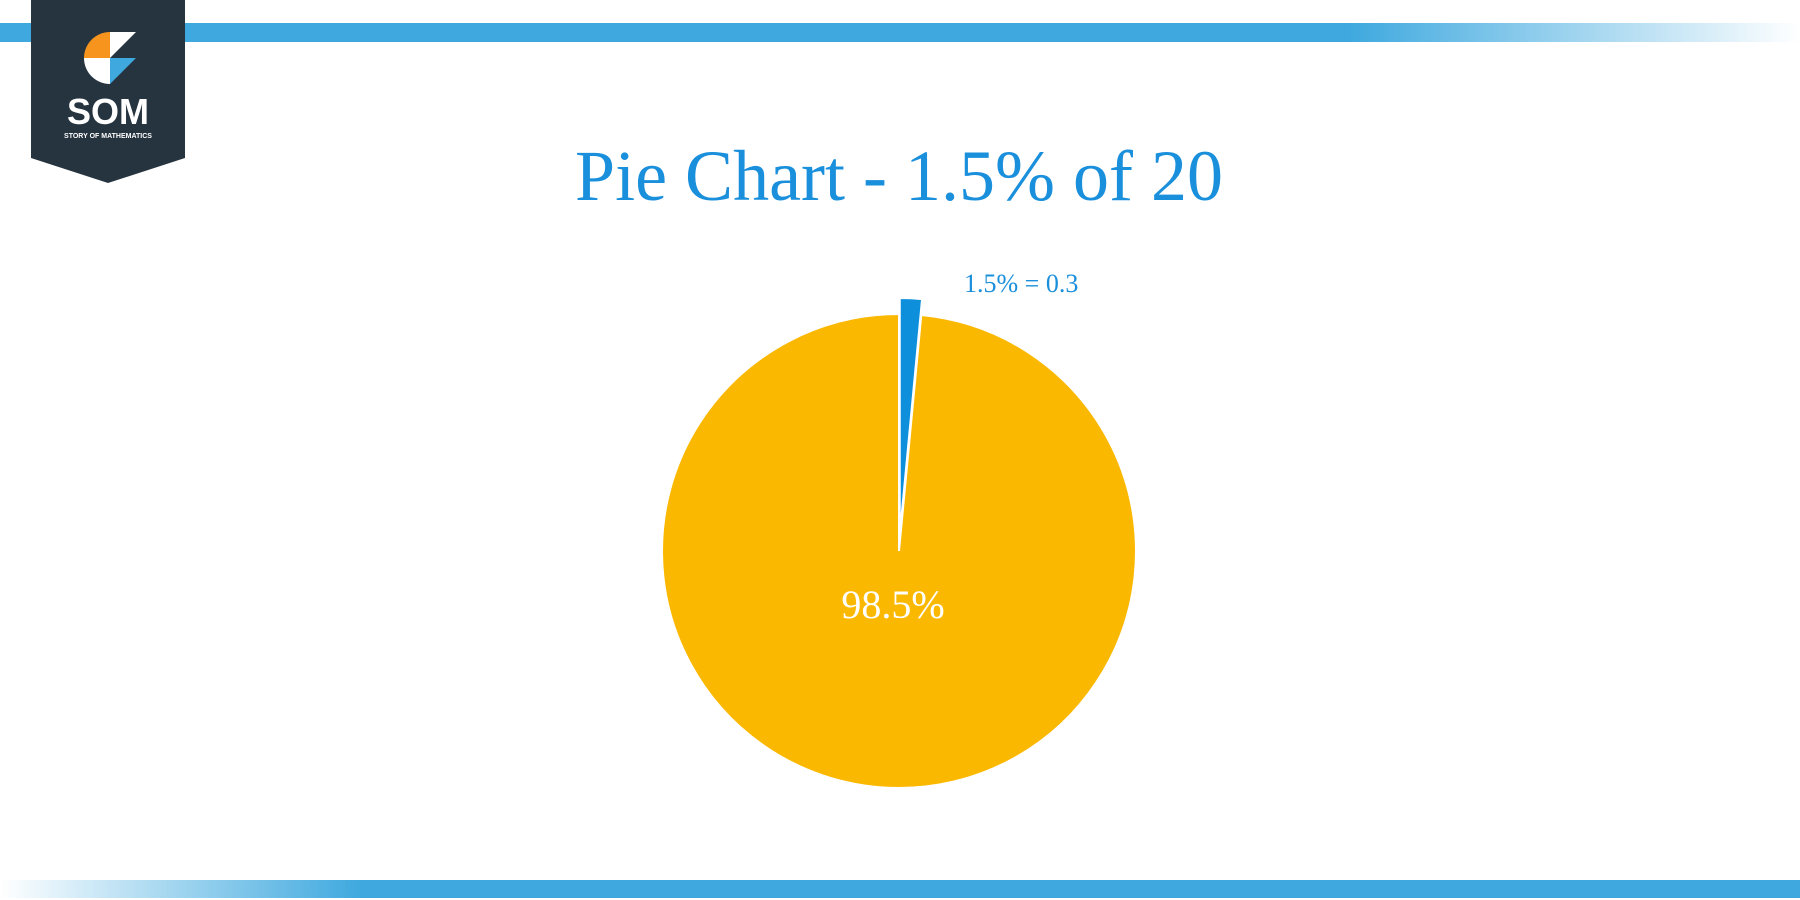 This screenshot has width=1800, height=900. Describe the element at coordinates (900, 889) in the screenshot. I see `bottom-bar` at that location.